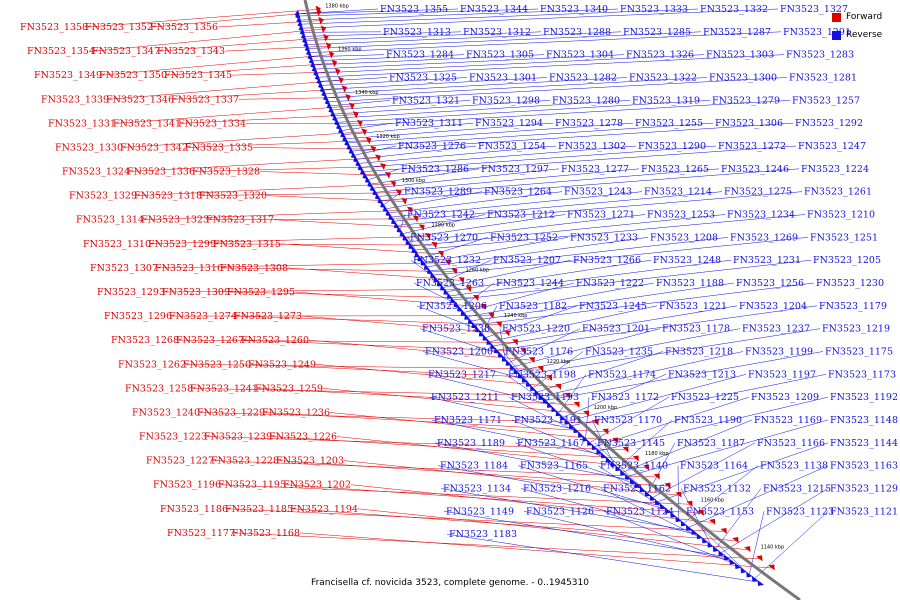 This screenshot has width=900, height=604. Describe the element at coordinates (266, 533) in the screenshot. I see `forward-gene-label: FN3523_1168` at that location.